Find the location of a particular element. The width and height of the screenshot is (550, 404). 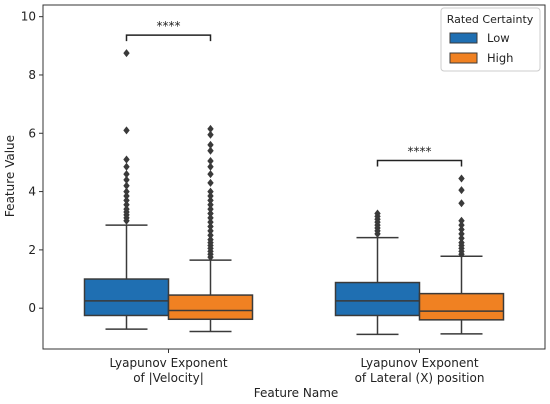

y-tick-label: 8 is located at coordinates (32, 75).